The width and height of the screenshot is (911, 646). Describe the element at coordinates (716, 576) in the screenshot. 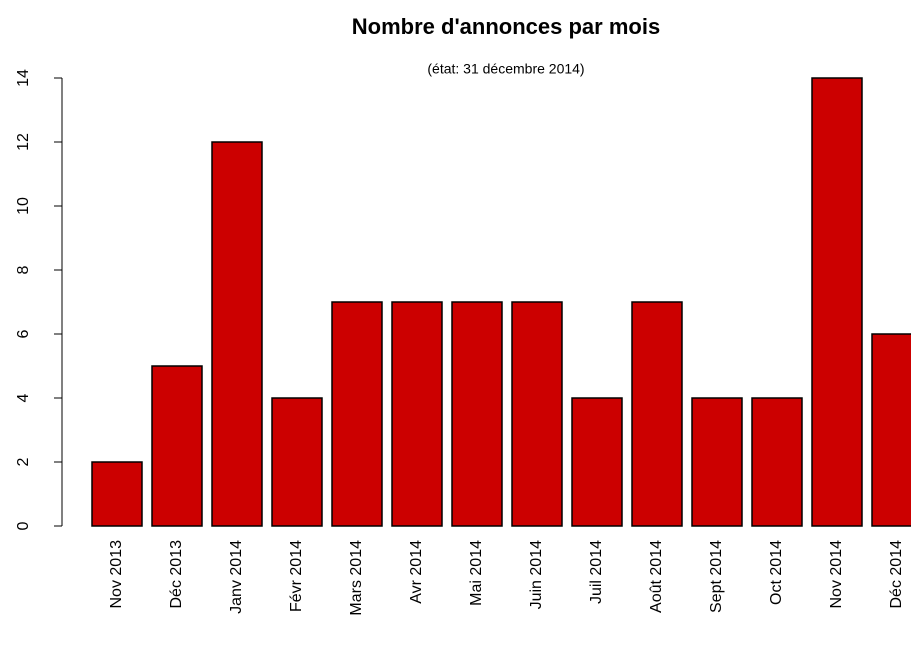

I see `x-tick-label: Sept 2014` at that location.